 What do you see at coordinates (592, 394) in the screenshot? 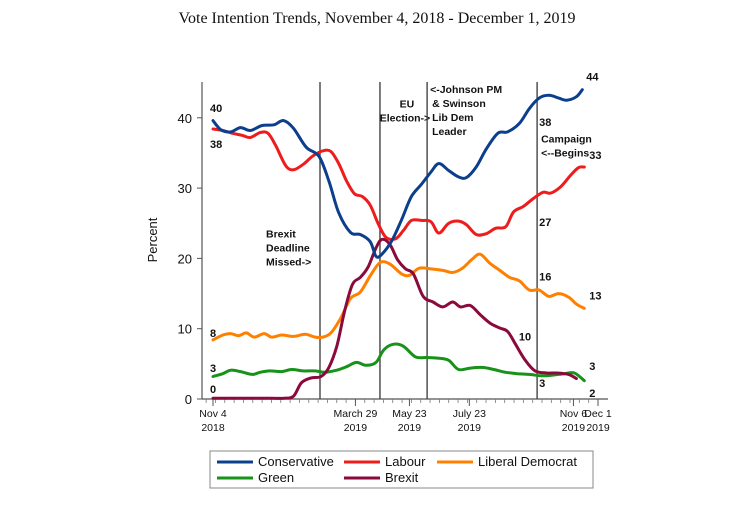
I see `data-label: 2` at bounding box center [592, 394].